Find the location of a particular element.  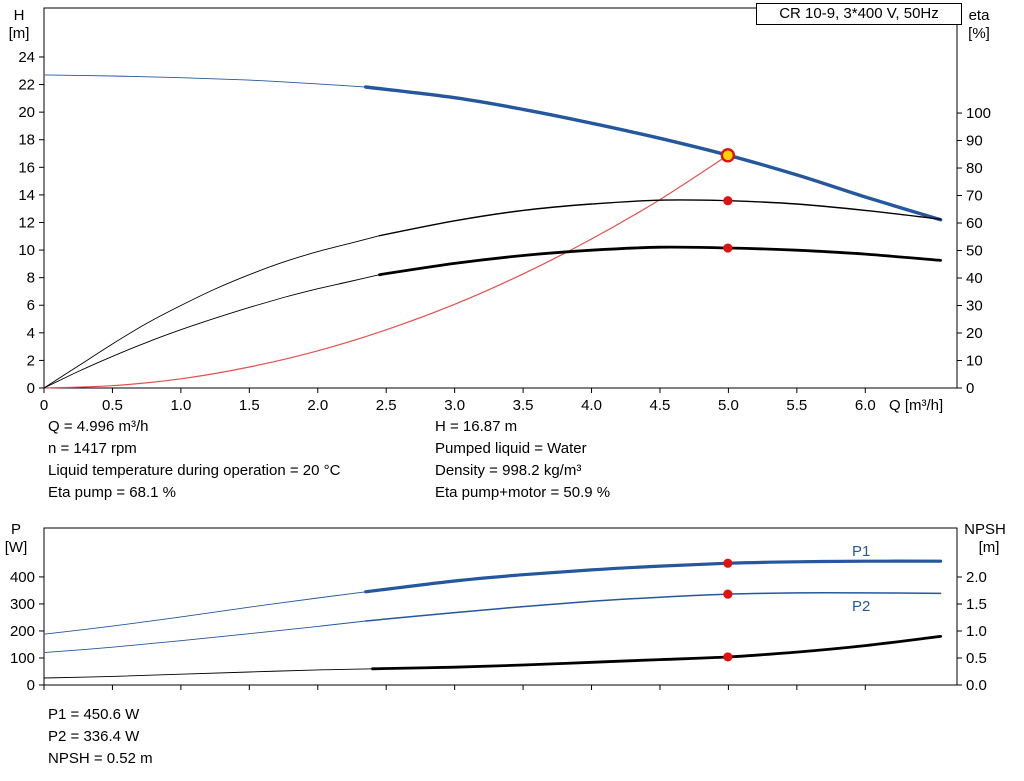

p-axis-unit: [W] is located at coordinates (16, 547).